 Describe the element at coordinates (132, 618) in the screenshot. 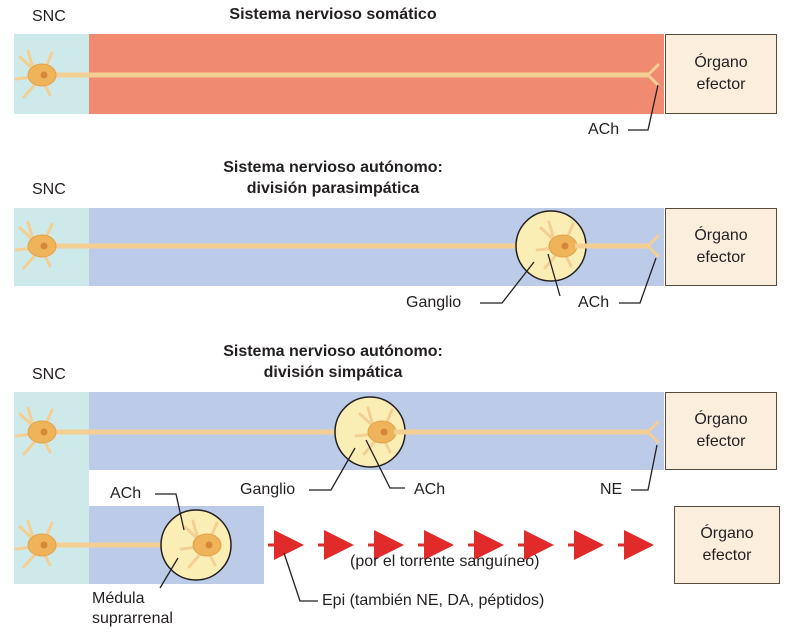

I see `adrenal-medulla-label-line2: suprarrenal` at that location.